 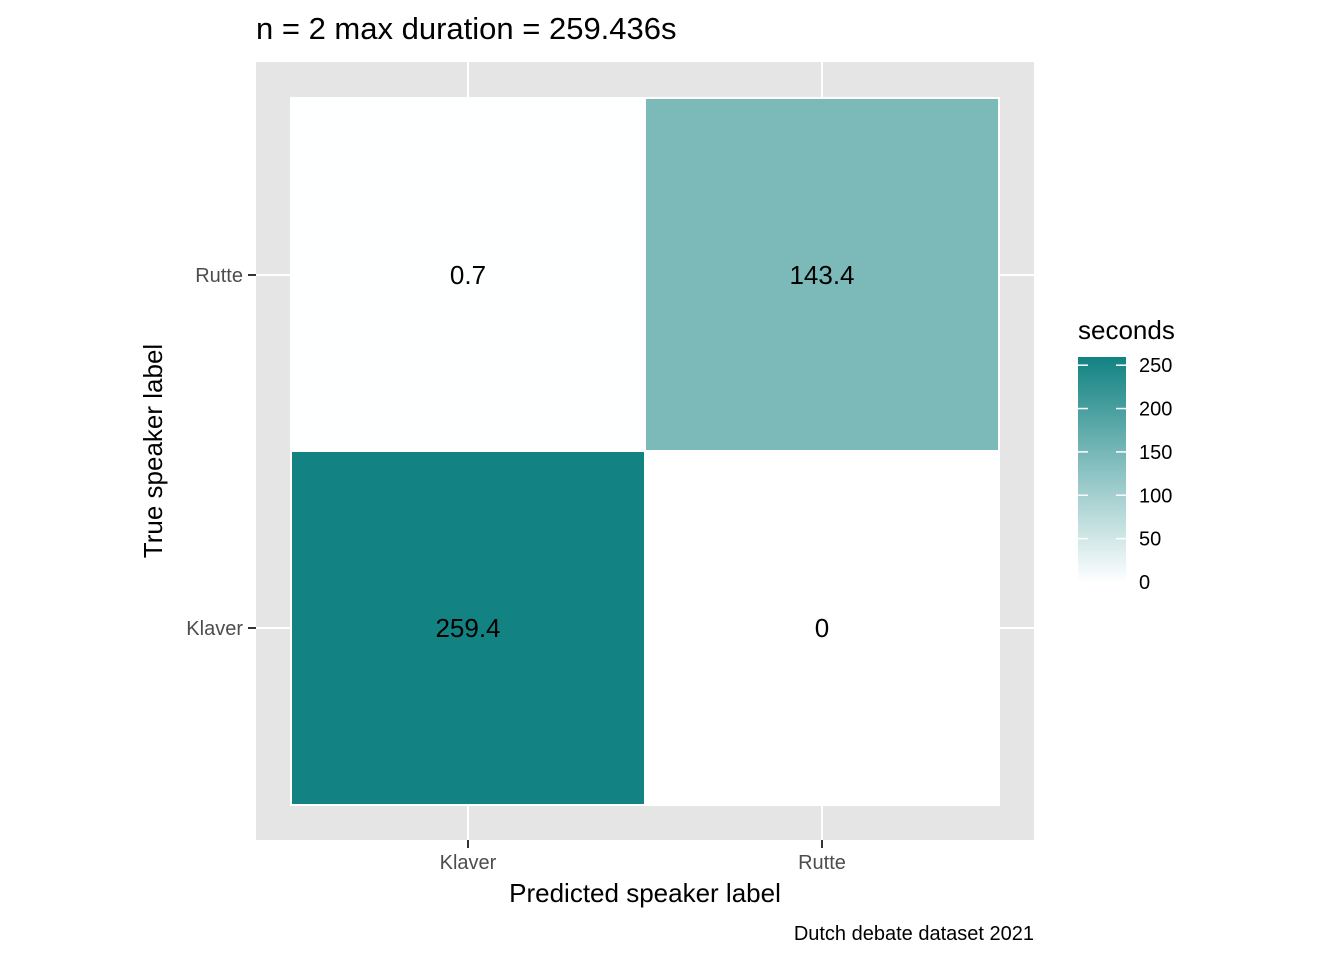 I want to click on cell-value-label: 0, so click(x=822, y=628).